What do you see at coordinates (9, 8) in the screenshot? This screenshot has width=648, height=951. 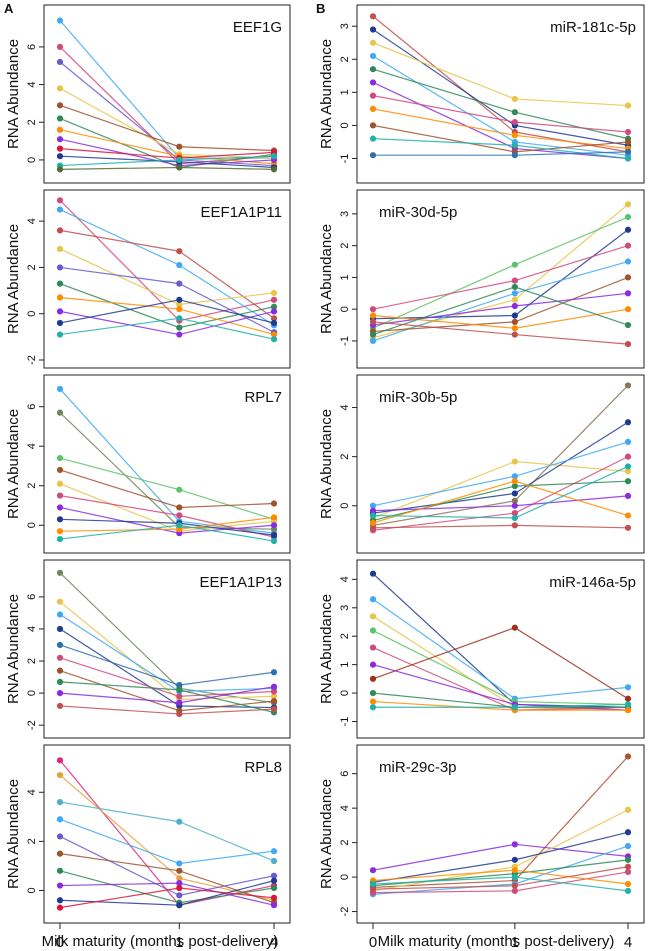 I see `panel-letter-a: A` at bounding box center [9, 8].